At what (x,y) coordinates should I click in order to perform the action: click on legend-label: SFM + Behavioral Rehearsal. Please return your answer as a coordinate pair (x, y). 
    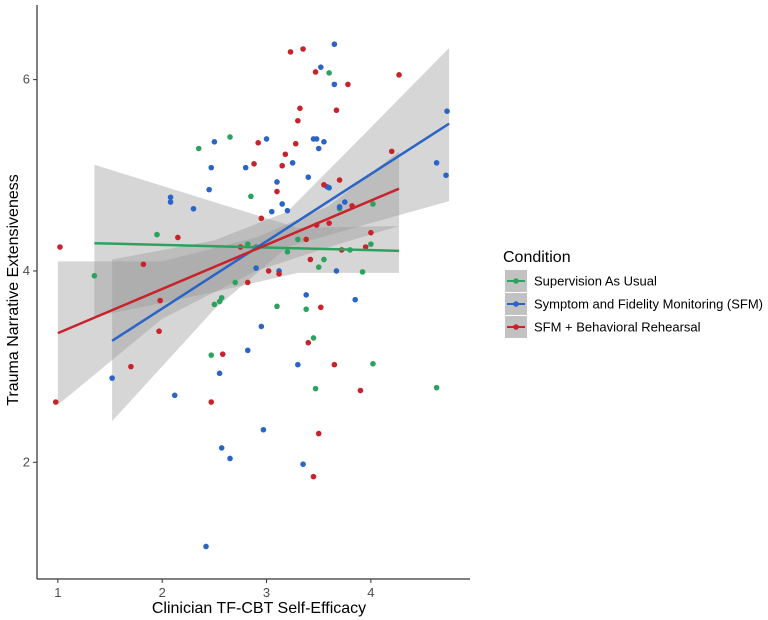
    Looking at the image, I should click on (617, 327).